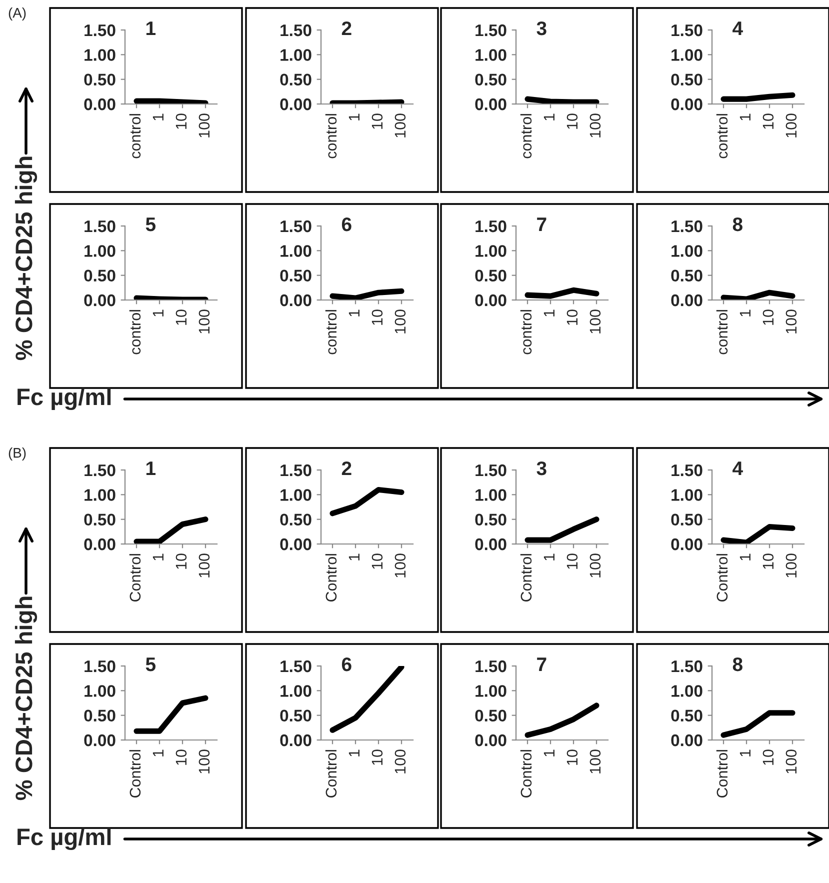 The width and height of the screenshot is (829, 883). I want to click on x-axis-title: Fc µg/ml, so click(64, 399).